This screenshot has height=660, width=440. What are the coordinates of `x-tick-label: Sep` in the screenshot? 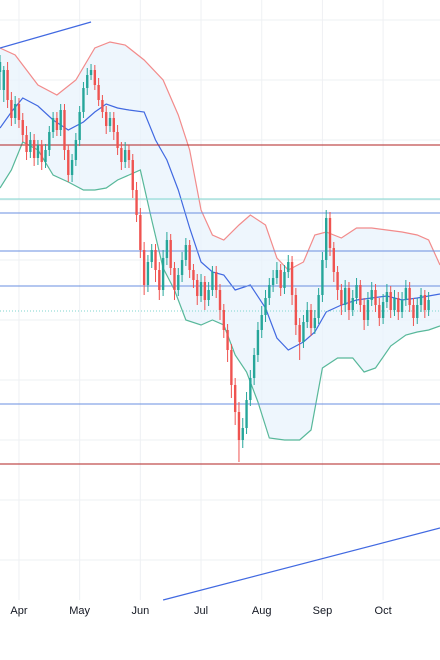 It's located at (323, 611).